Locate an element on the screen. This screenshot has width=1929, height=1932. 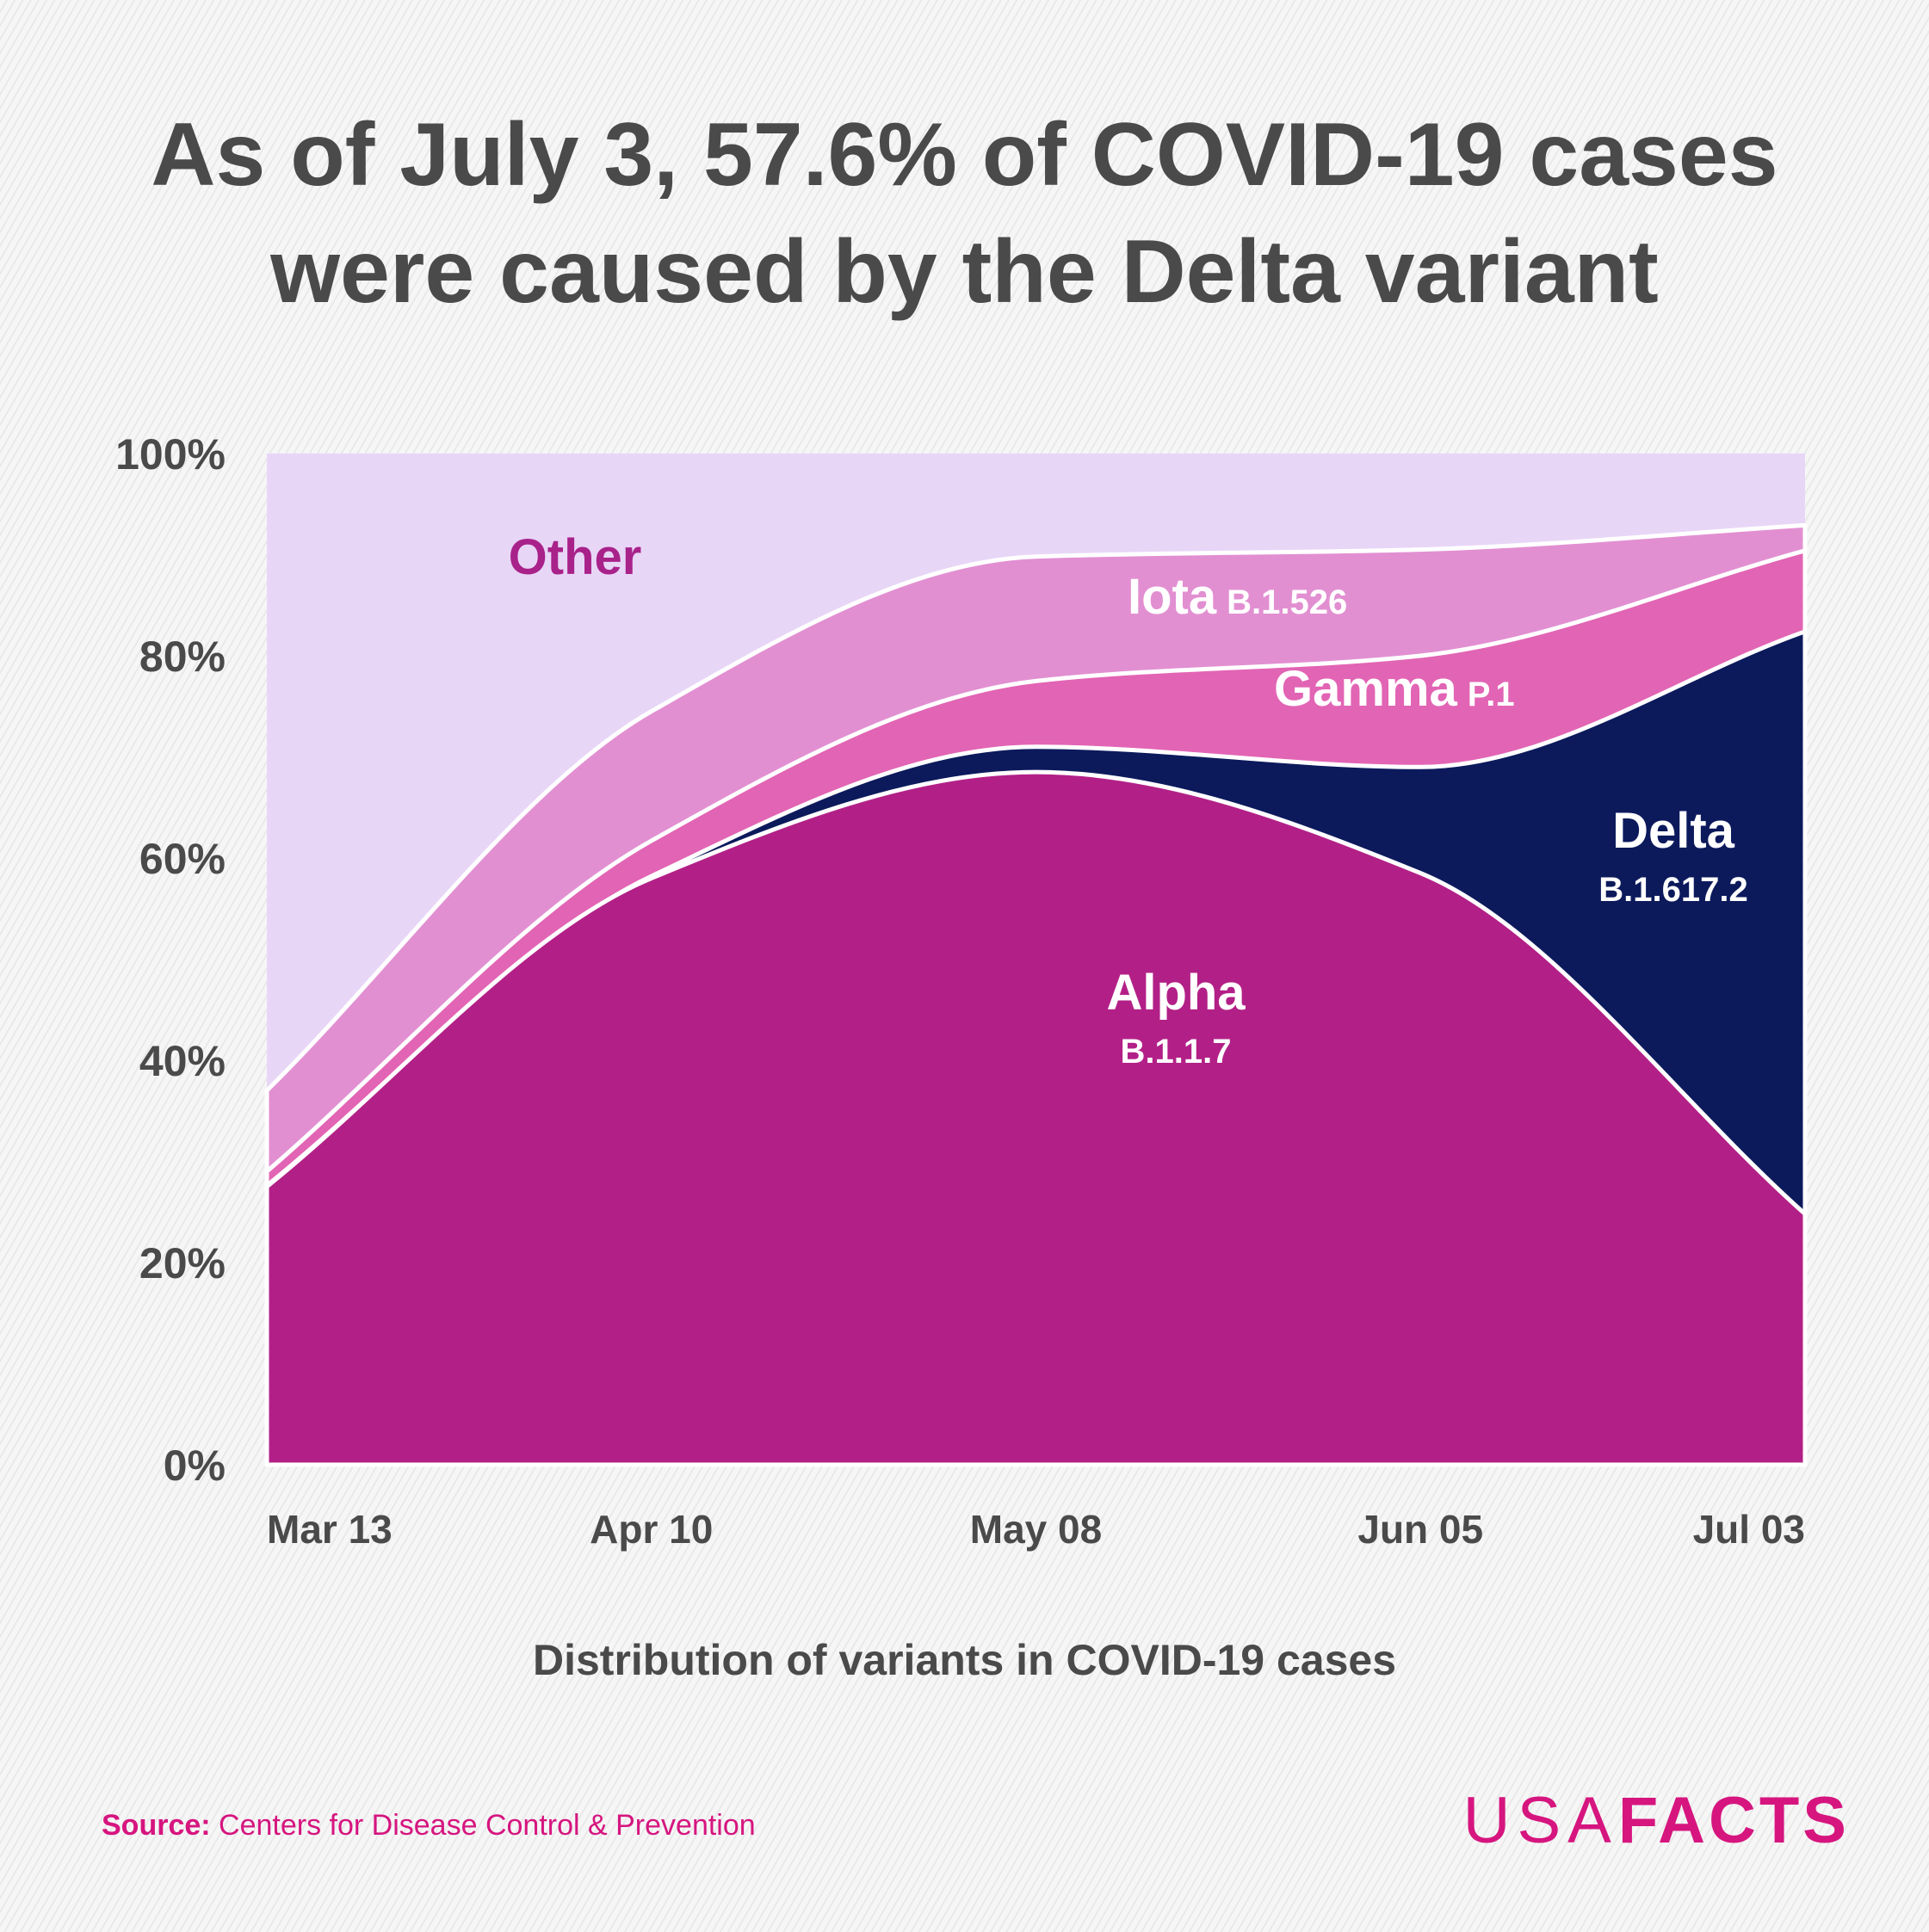
x-tick-label: May 08 is located at coordinates (1036, 1529).